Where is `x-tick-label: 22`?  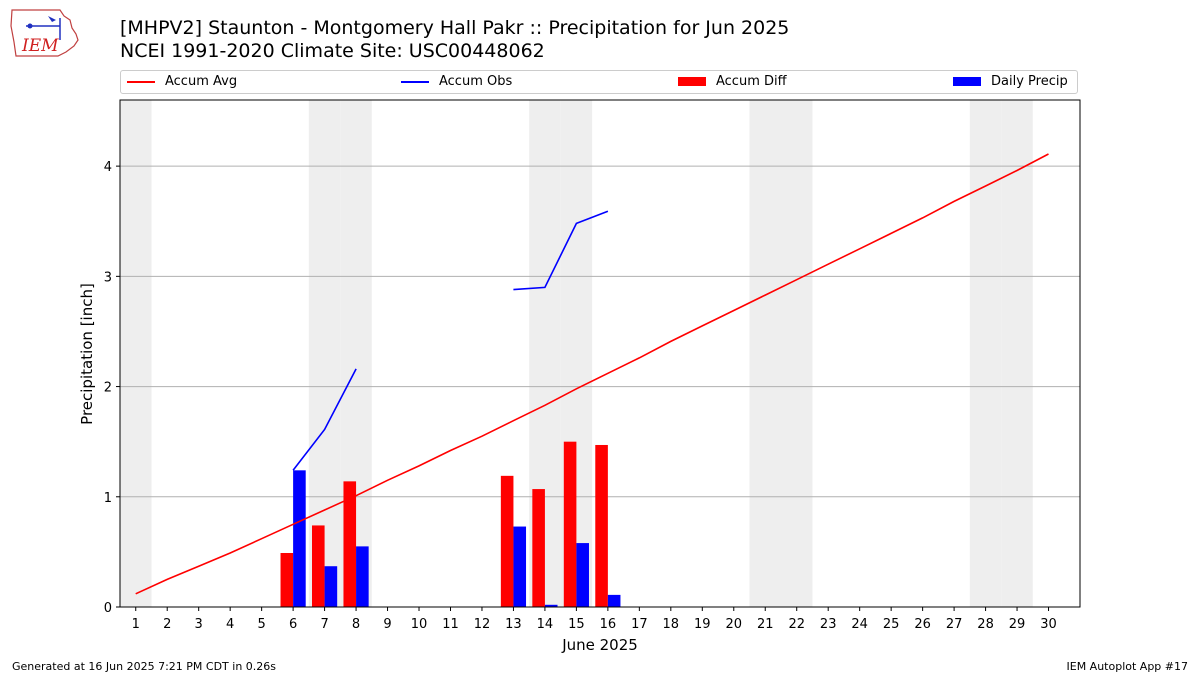
x-tick-label: 22 is located at coordinates (796, 624).